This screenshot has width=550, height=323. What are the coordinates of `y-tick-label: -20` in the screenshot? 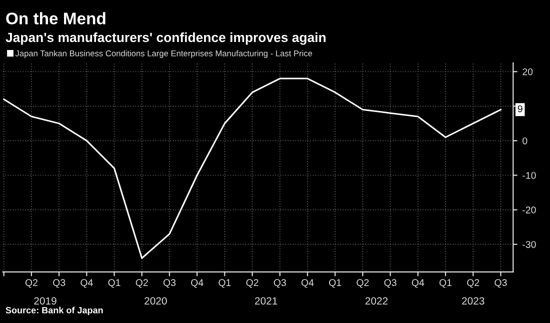 It's located at (529, 210).